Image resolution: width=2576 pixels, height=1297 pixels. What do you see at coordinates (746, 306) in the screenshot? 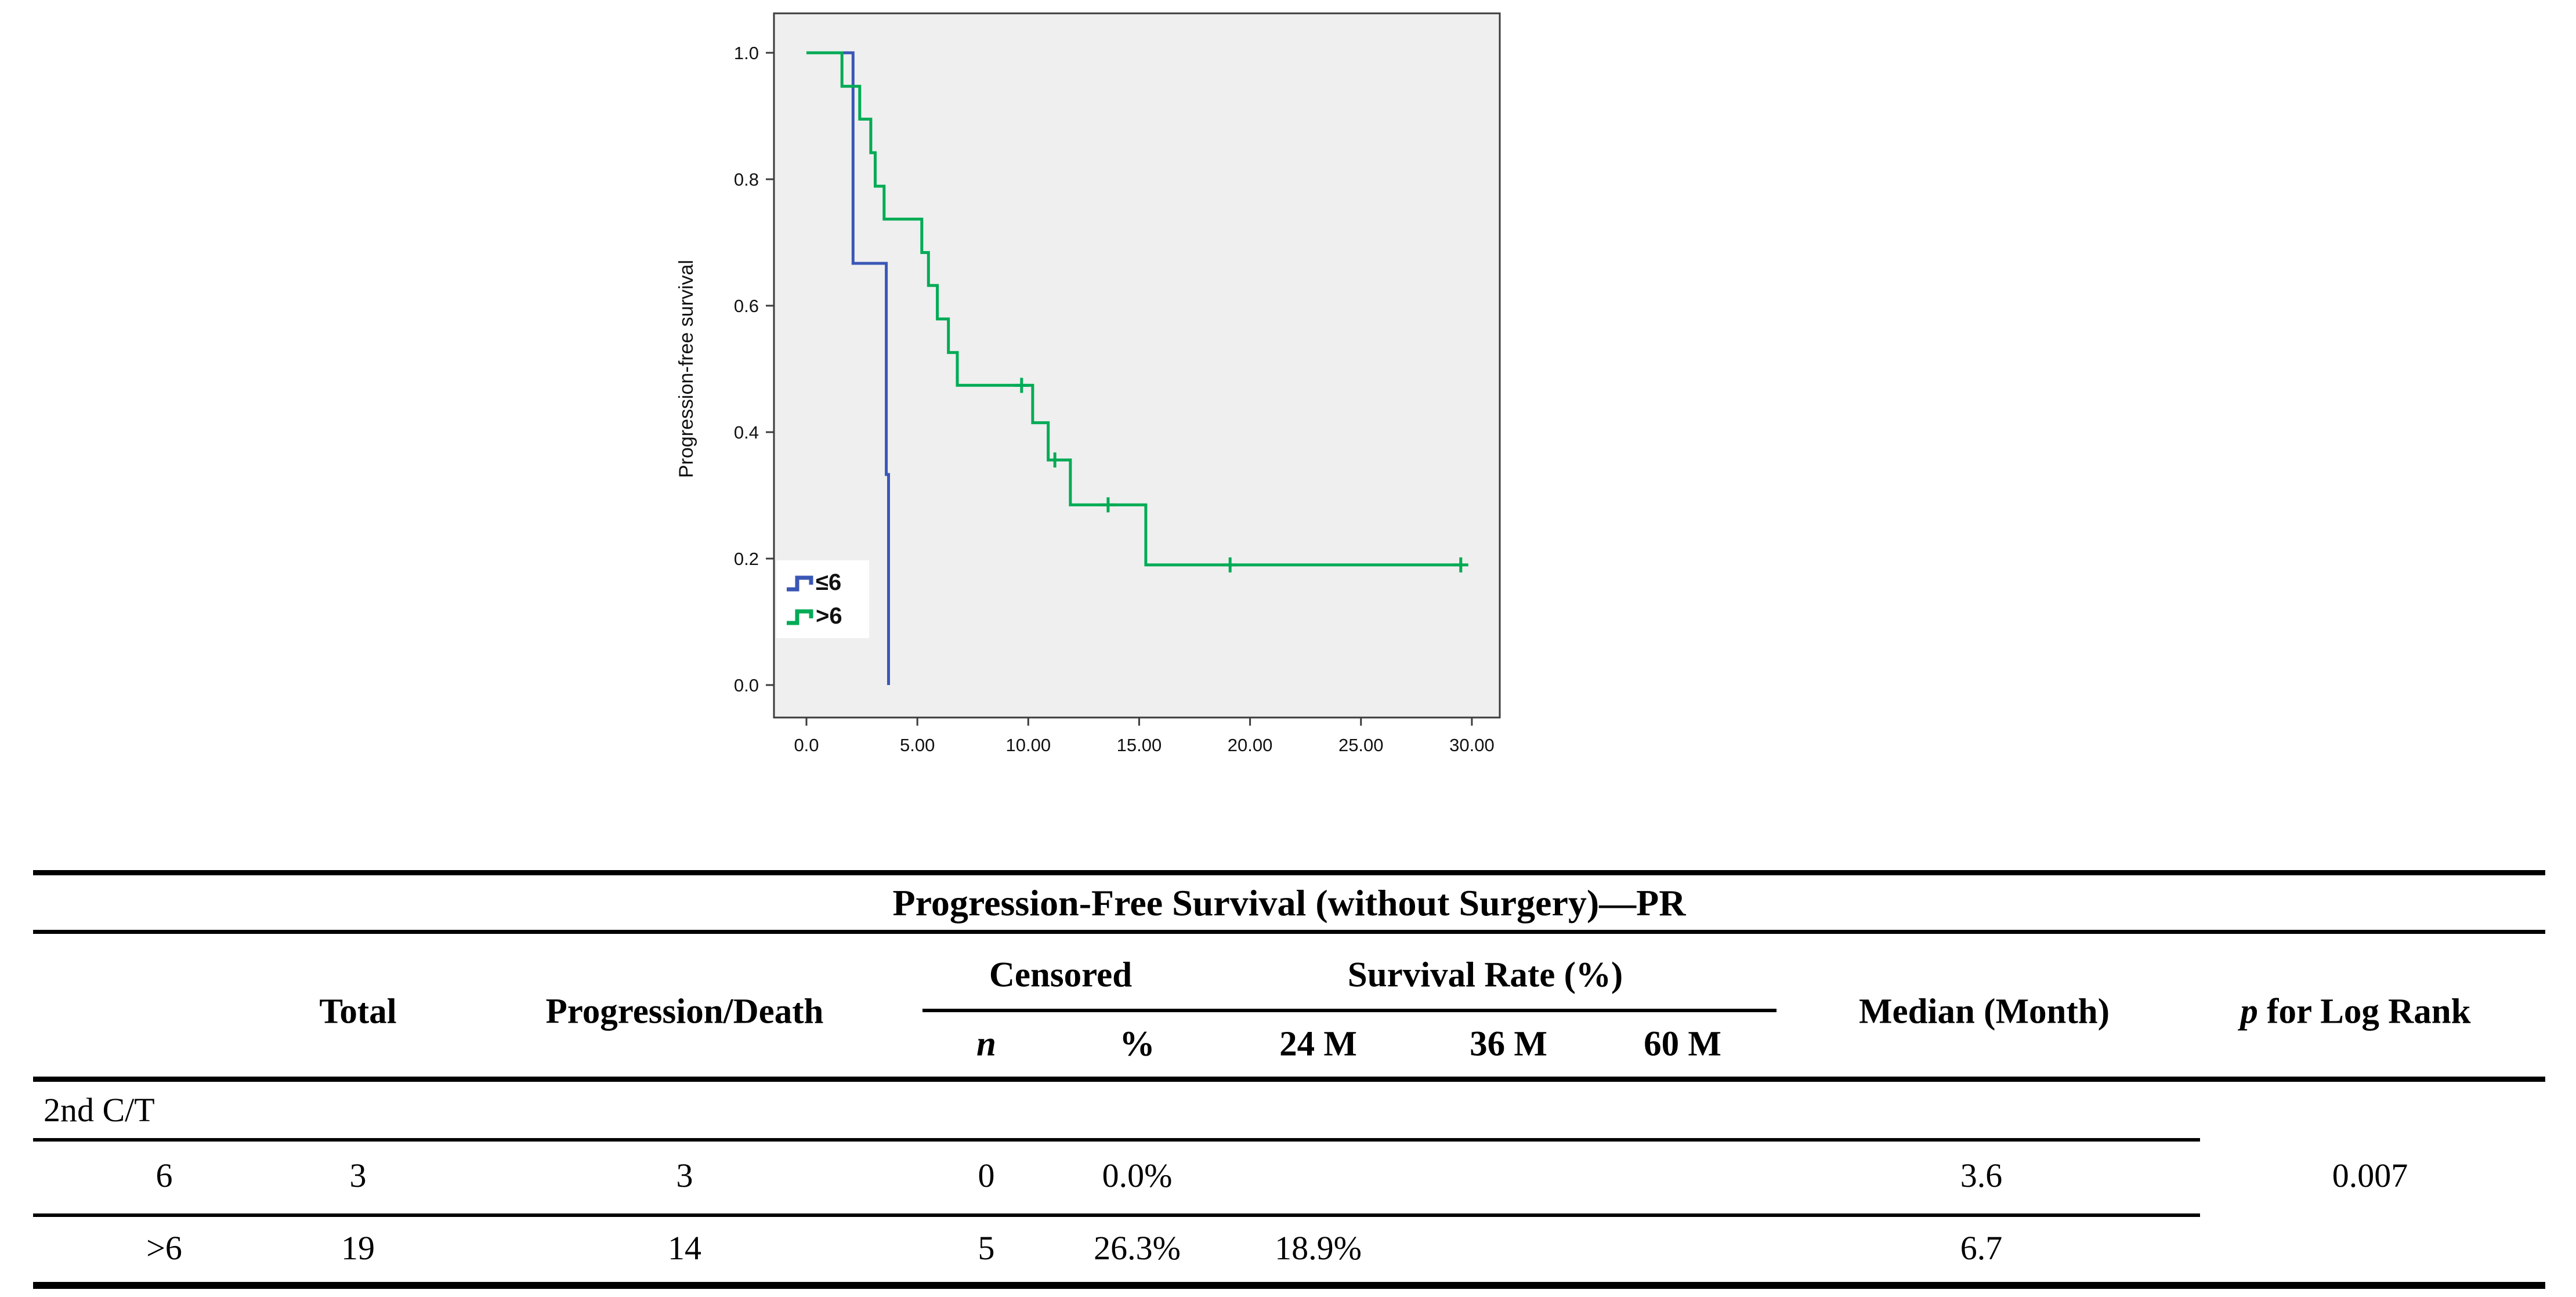
I see `y-tick-label: 0.6` at bounding box center [746, 306].